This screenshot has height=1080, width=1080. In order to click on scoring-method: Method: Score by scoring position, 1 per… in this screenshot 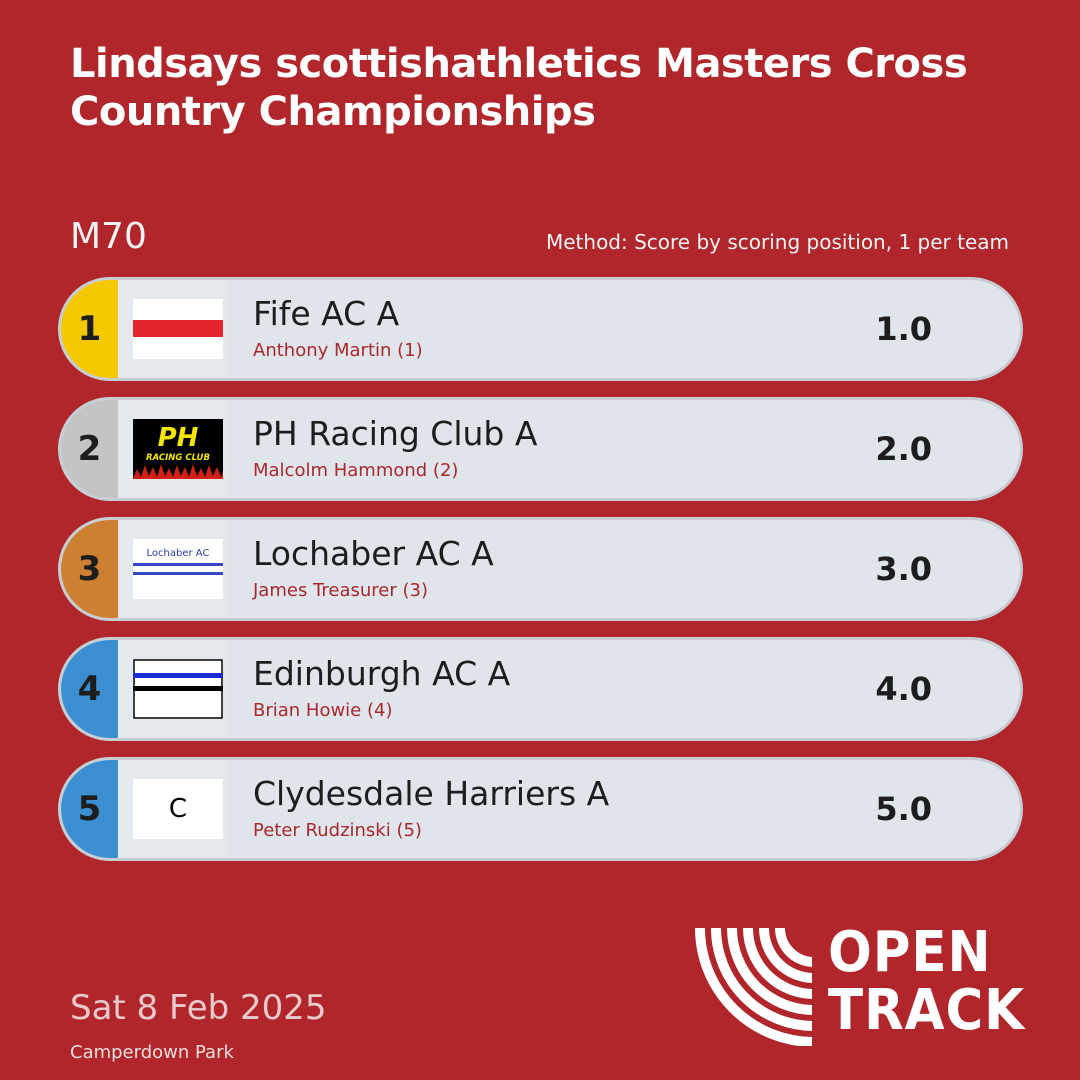, I will do `click(777, 242)`.